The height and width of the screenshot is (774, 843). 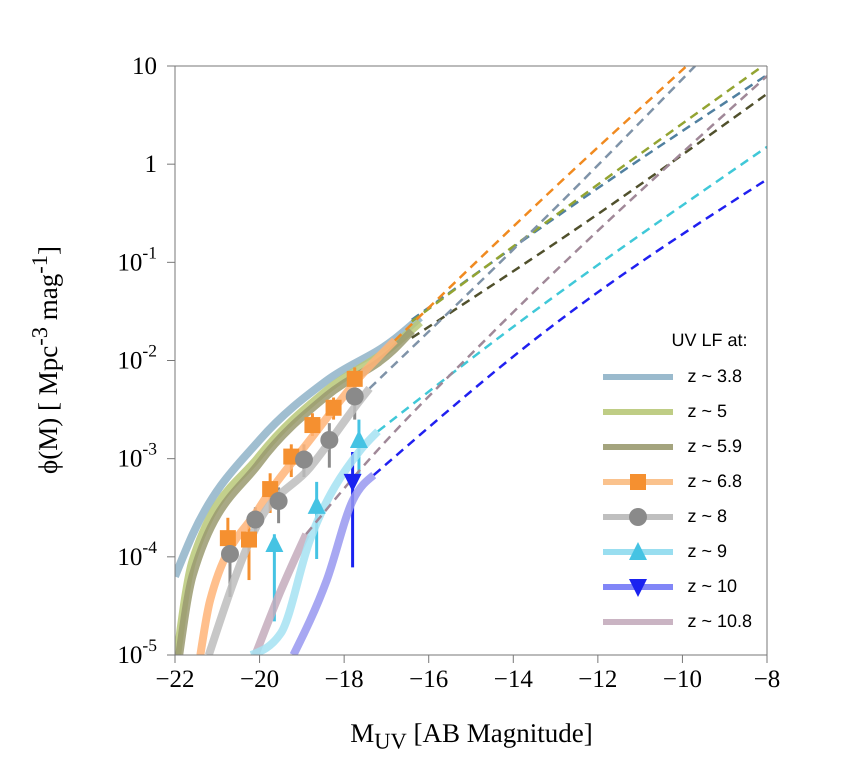 What do you see at coordinates (150, 164) in the screenshot?
I see `y-tick-label: 1` at bounding box center [150, 164].